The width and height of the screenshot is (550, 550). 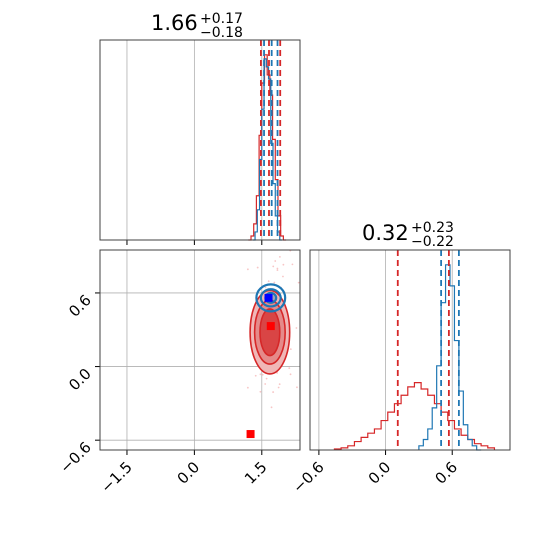 I want to click on hist-y-blue-histogram, so click(x=450, y=357).